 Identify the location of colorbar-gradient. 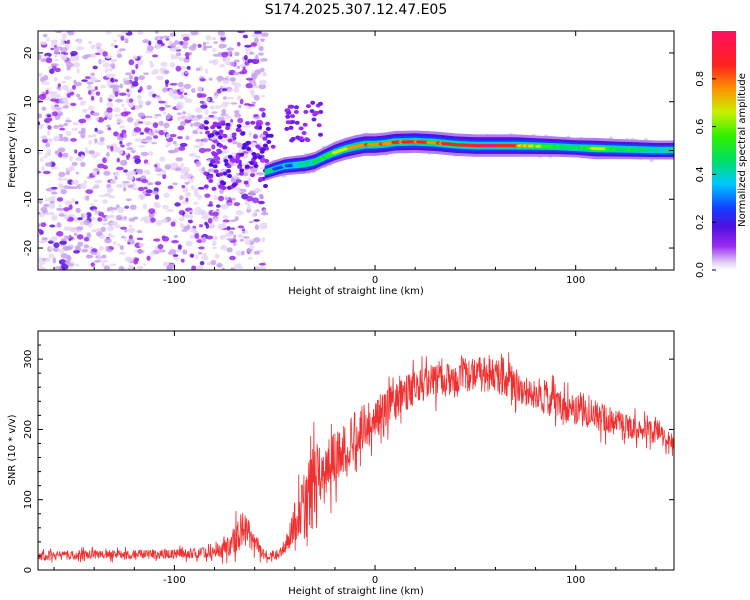
(724, 150).